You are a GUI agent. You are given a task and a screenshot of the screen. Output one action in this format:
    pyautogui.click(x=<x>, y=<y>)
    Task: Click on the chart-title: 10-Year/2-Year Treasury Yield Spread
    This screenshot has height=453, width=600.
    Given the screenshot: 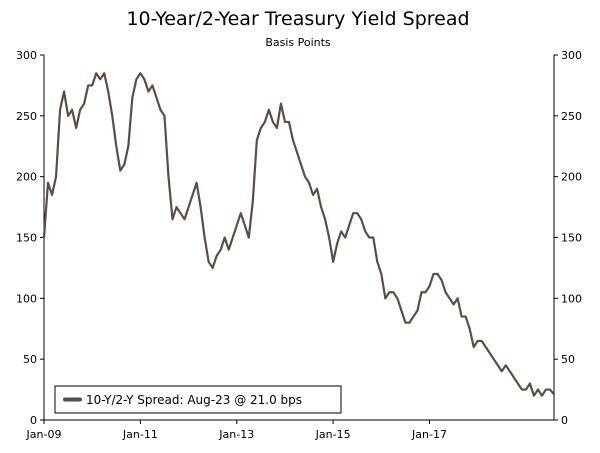 What is the action you would take?
    pyautogui.click(x=297, y=19)
    